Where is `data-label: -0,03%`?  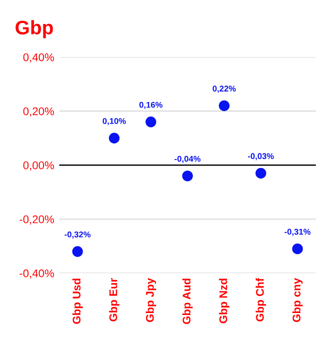 data-label: -0,03% is located at coordinates (261, 156).